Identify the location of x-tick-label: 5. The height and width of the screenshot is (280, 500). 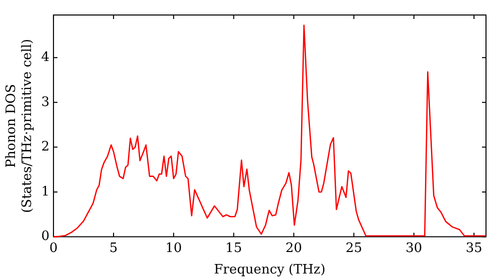
(113, 248).